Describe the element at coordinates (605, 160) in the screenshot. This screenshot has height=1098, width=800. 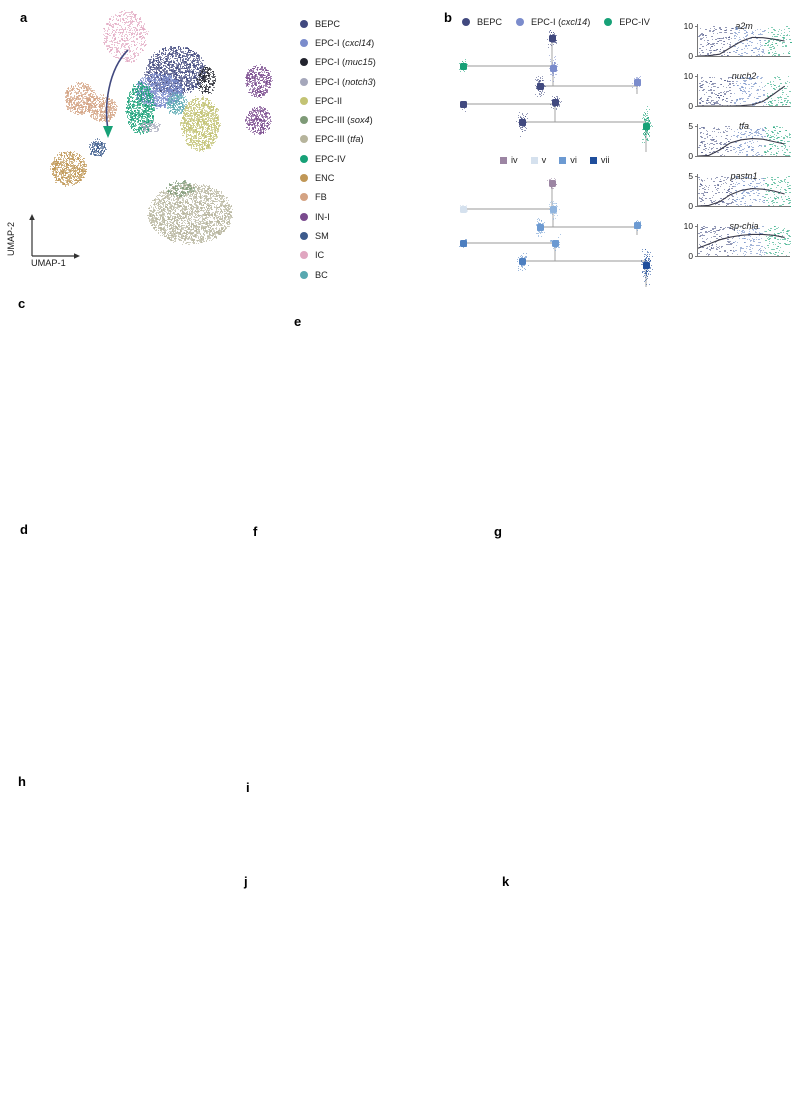
I see `state-legend-label: vii` at that location.